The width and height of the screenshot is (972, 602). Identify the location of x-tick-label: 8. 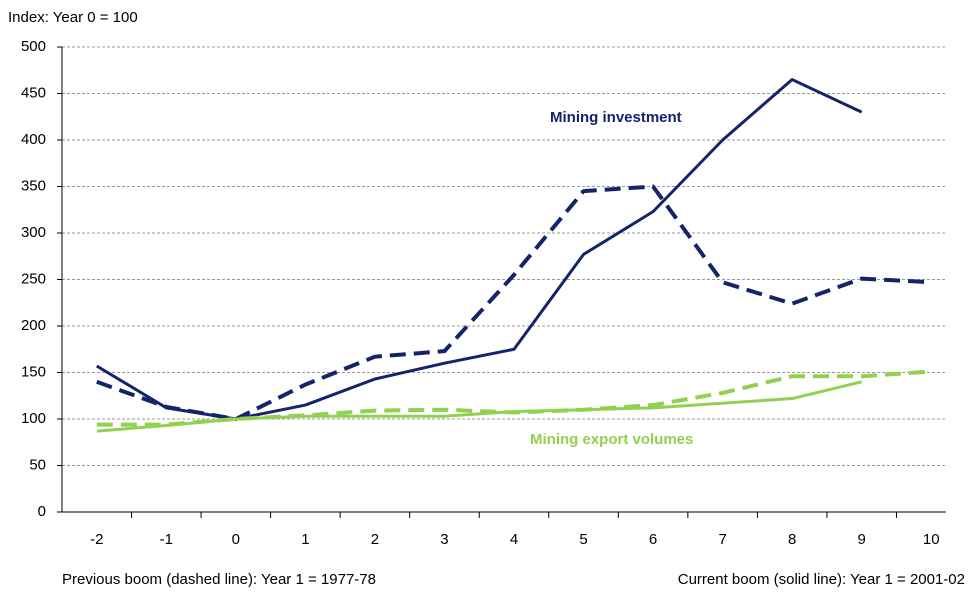
(792, 539).